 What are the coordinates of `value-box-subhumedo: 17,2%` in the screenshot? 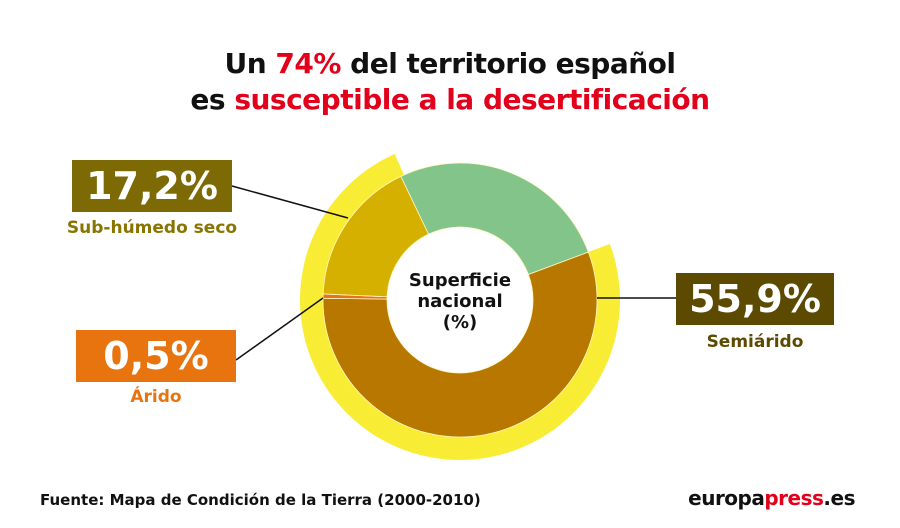 It's located at (152, 186).